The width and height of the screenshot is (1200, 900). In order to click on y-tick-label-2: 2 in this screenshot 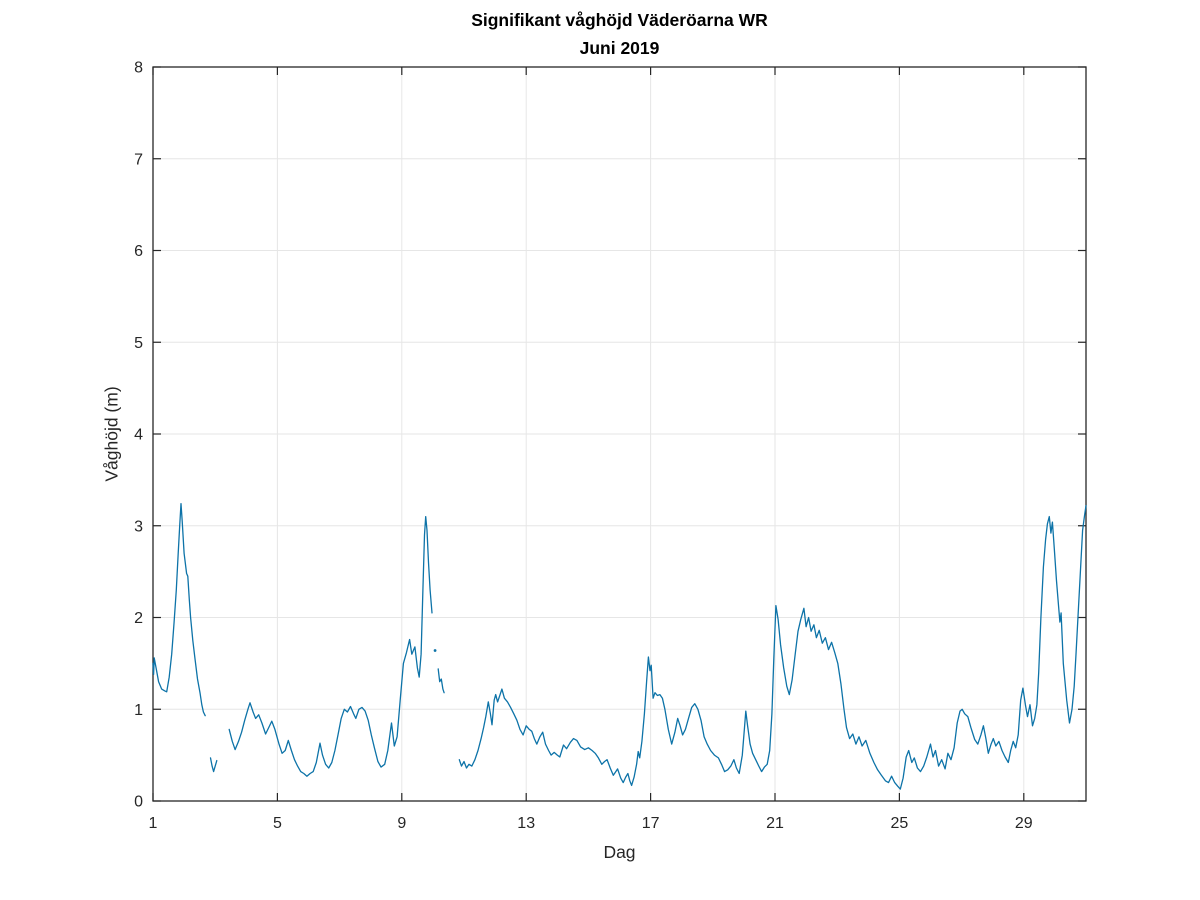, I will do `click(138, 618)`.